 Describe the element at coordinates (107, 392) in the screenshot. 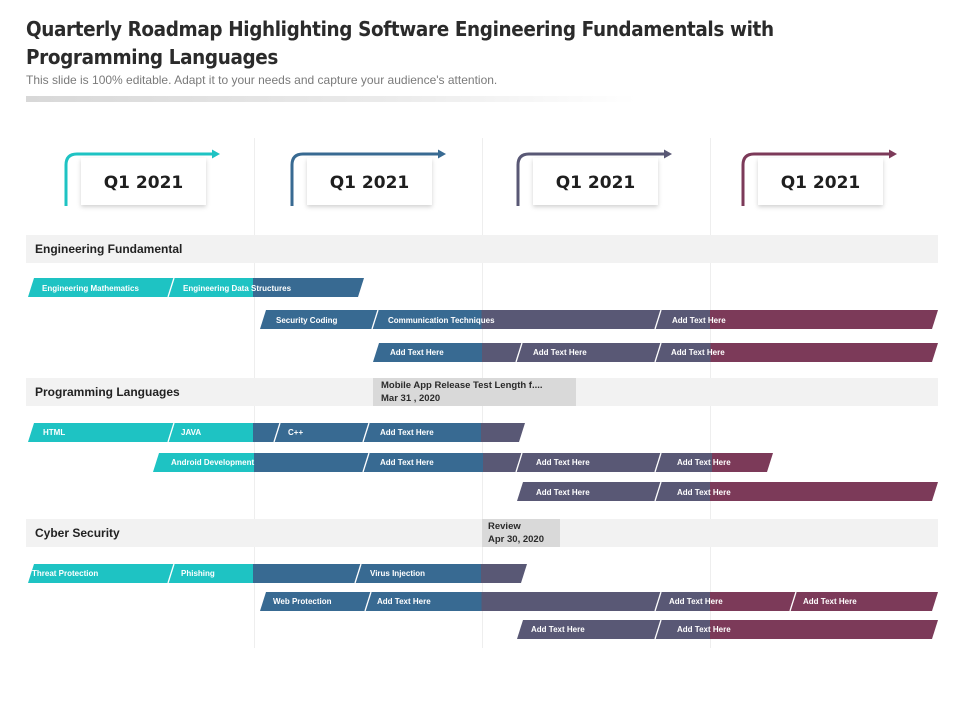

I see `section-label-programming: Programming Languages` at that location.